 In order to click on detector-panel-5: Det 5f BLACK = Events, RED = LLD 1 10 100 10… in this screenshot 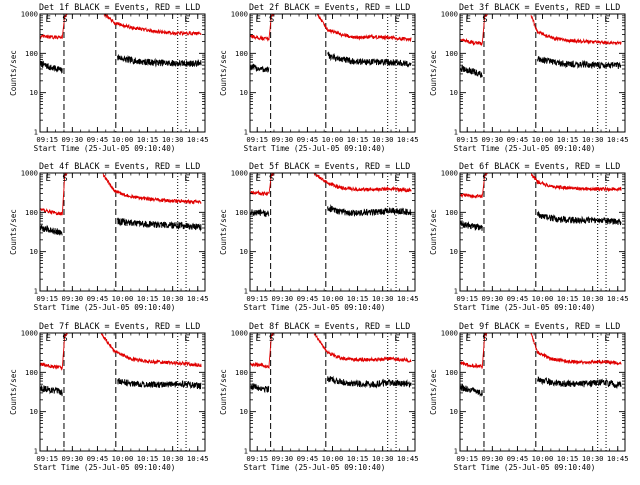, I will do `click(319, 236)`.